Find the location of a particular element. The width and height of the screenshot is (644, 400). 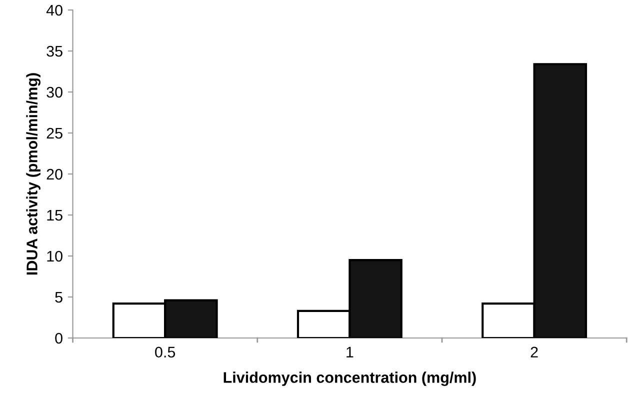

y-tick-label: 0 is located at coordinates (58, 338).